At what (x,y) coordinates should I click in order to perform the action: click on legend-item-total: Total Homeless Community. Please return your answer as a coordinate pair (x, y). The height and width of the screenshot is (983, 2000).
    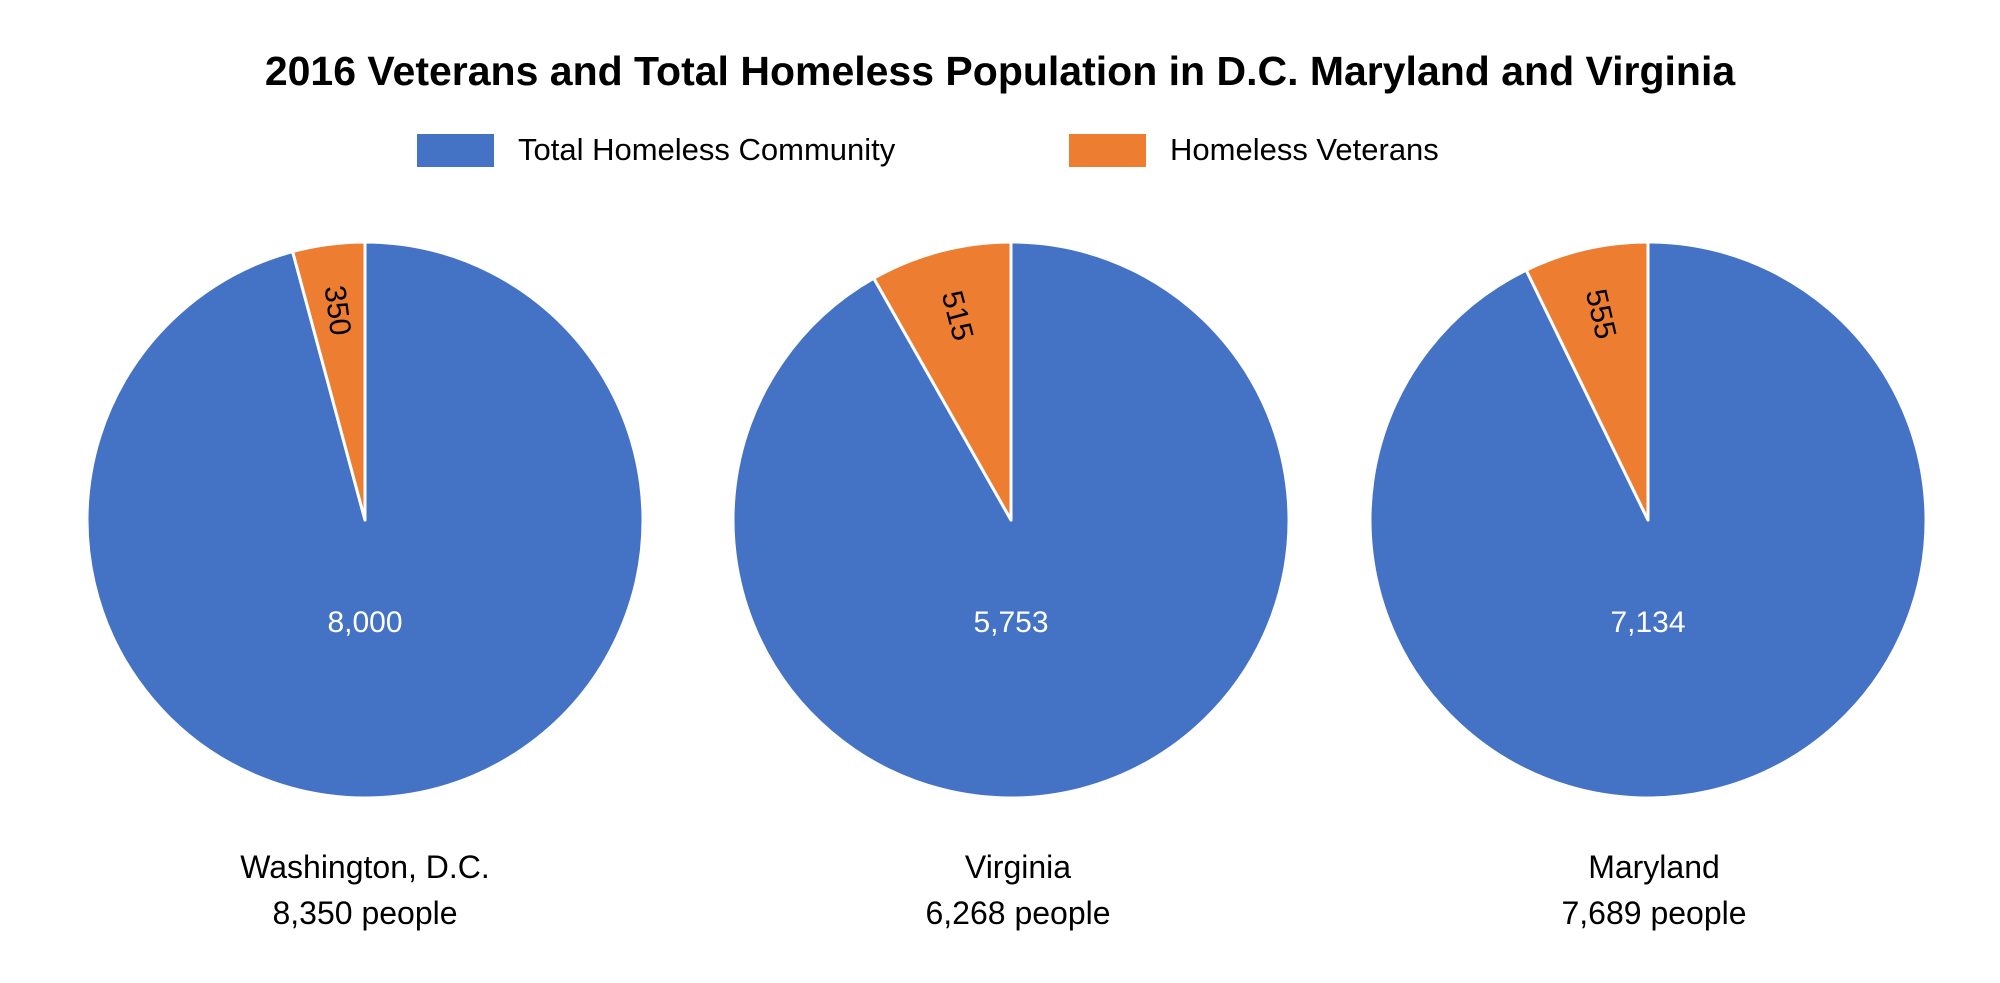
    Looking at the image, I should click on (656, 150).